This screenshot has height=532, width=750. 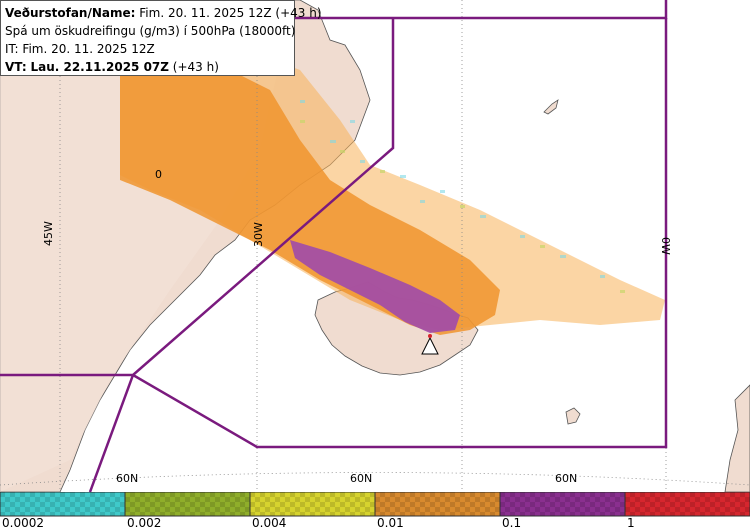 What do you see at coordinates (48, 233) in the screenshot?
I see `lon-label-45w: 45W` at bounding box center [48, 233].